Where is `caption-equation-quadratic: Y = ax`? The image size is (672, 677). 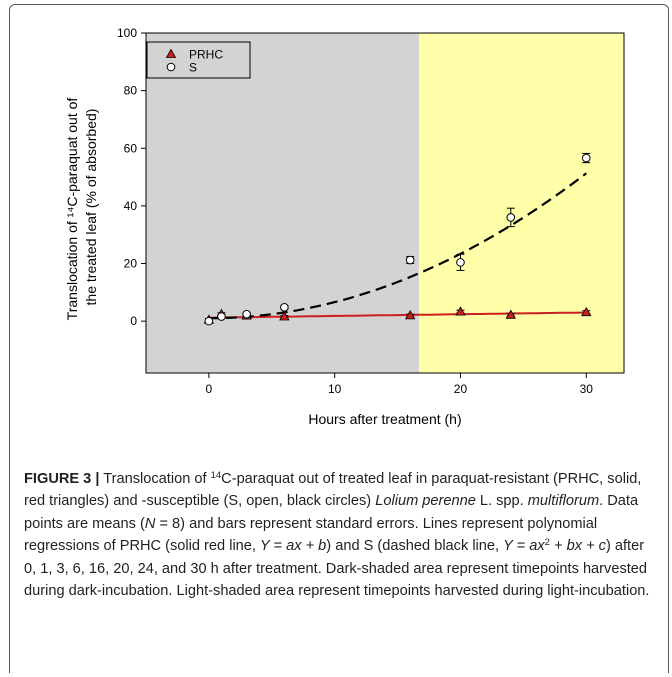 caption-equation-quadratic: Y = ax is located at coordinates (524, 546).